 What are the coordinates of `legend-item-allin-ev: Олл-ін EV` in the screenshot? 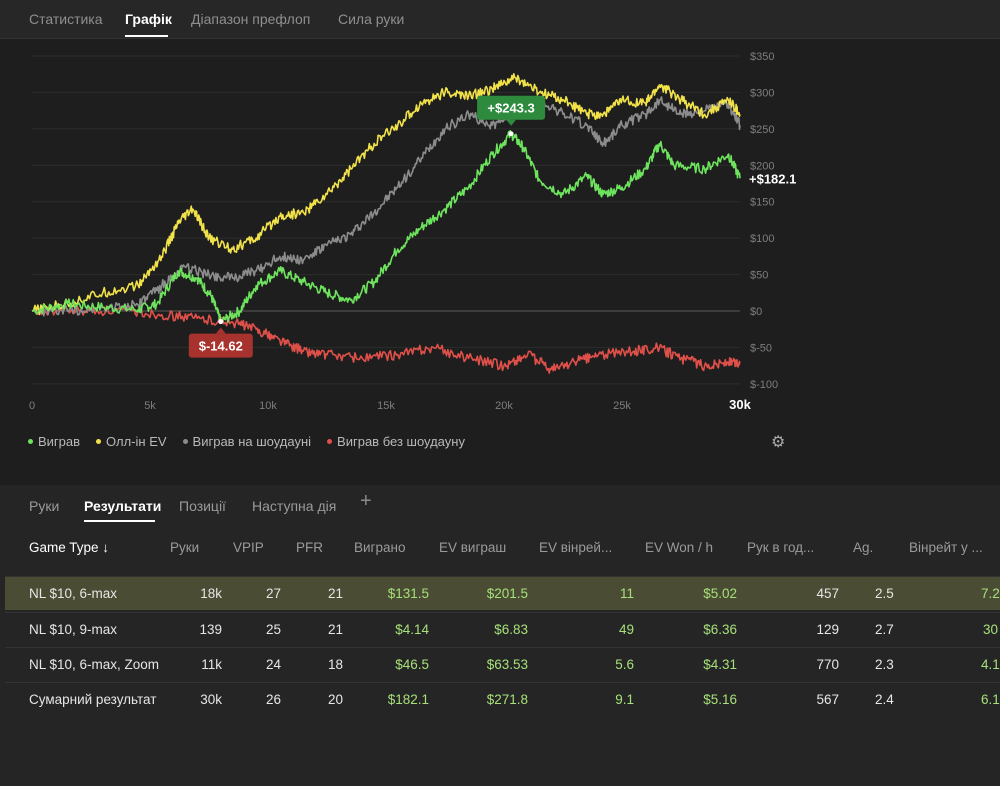 It's located at (131, 441).